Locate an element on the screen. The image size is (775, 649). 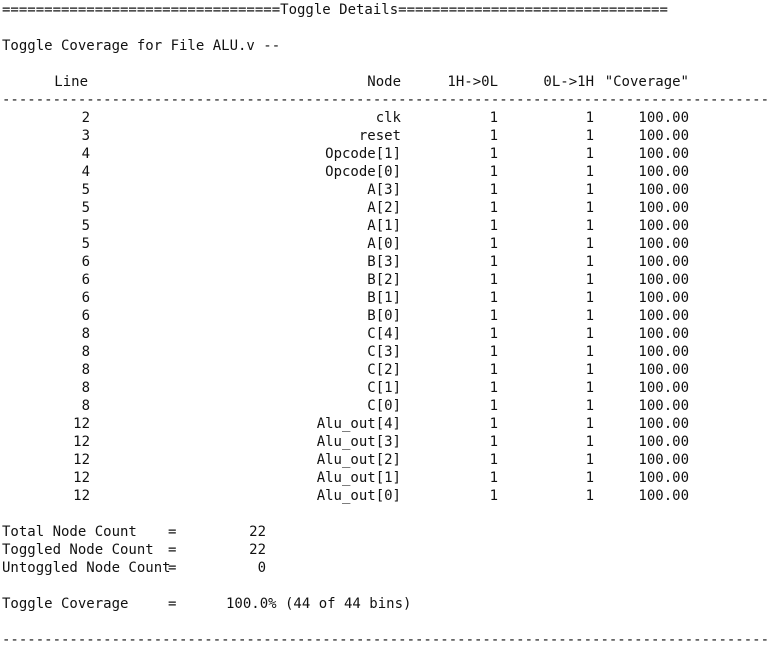
table-row: 8 C[1] 1 1 100.00 is located at coordinates (387, 388).